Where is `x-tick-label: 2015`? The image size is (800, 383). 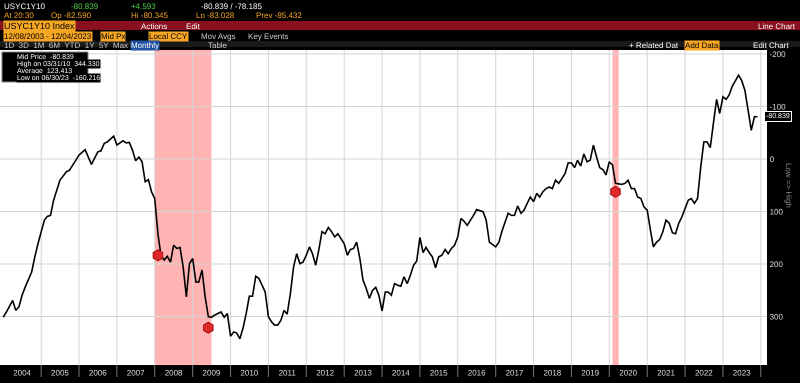
x-tick-label: 2015 is located at coordinates (439, 373).